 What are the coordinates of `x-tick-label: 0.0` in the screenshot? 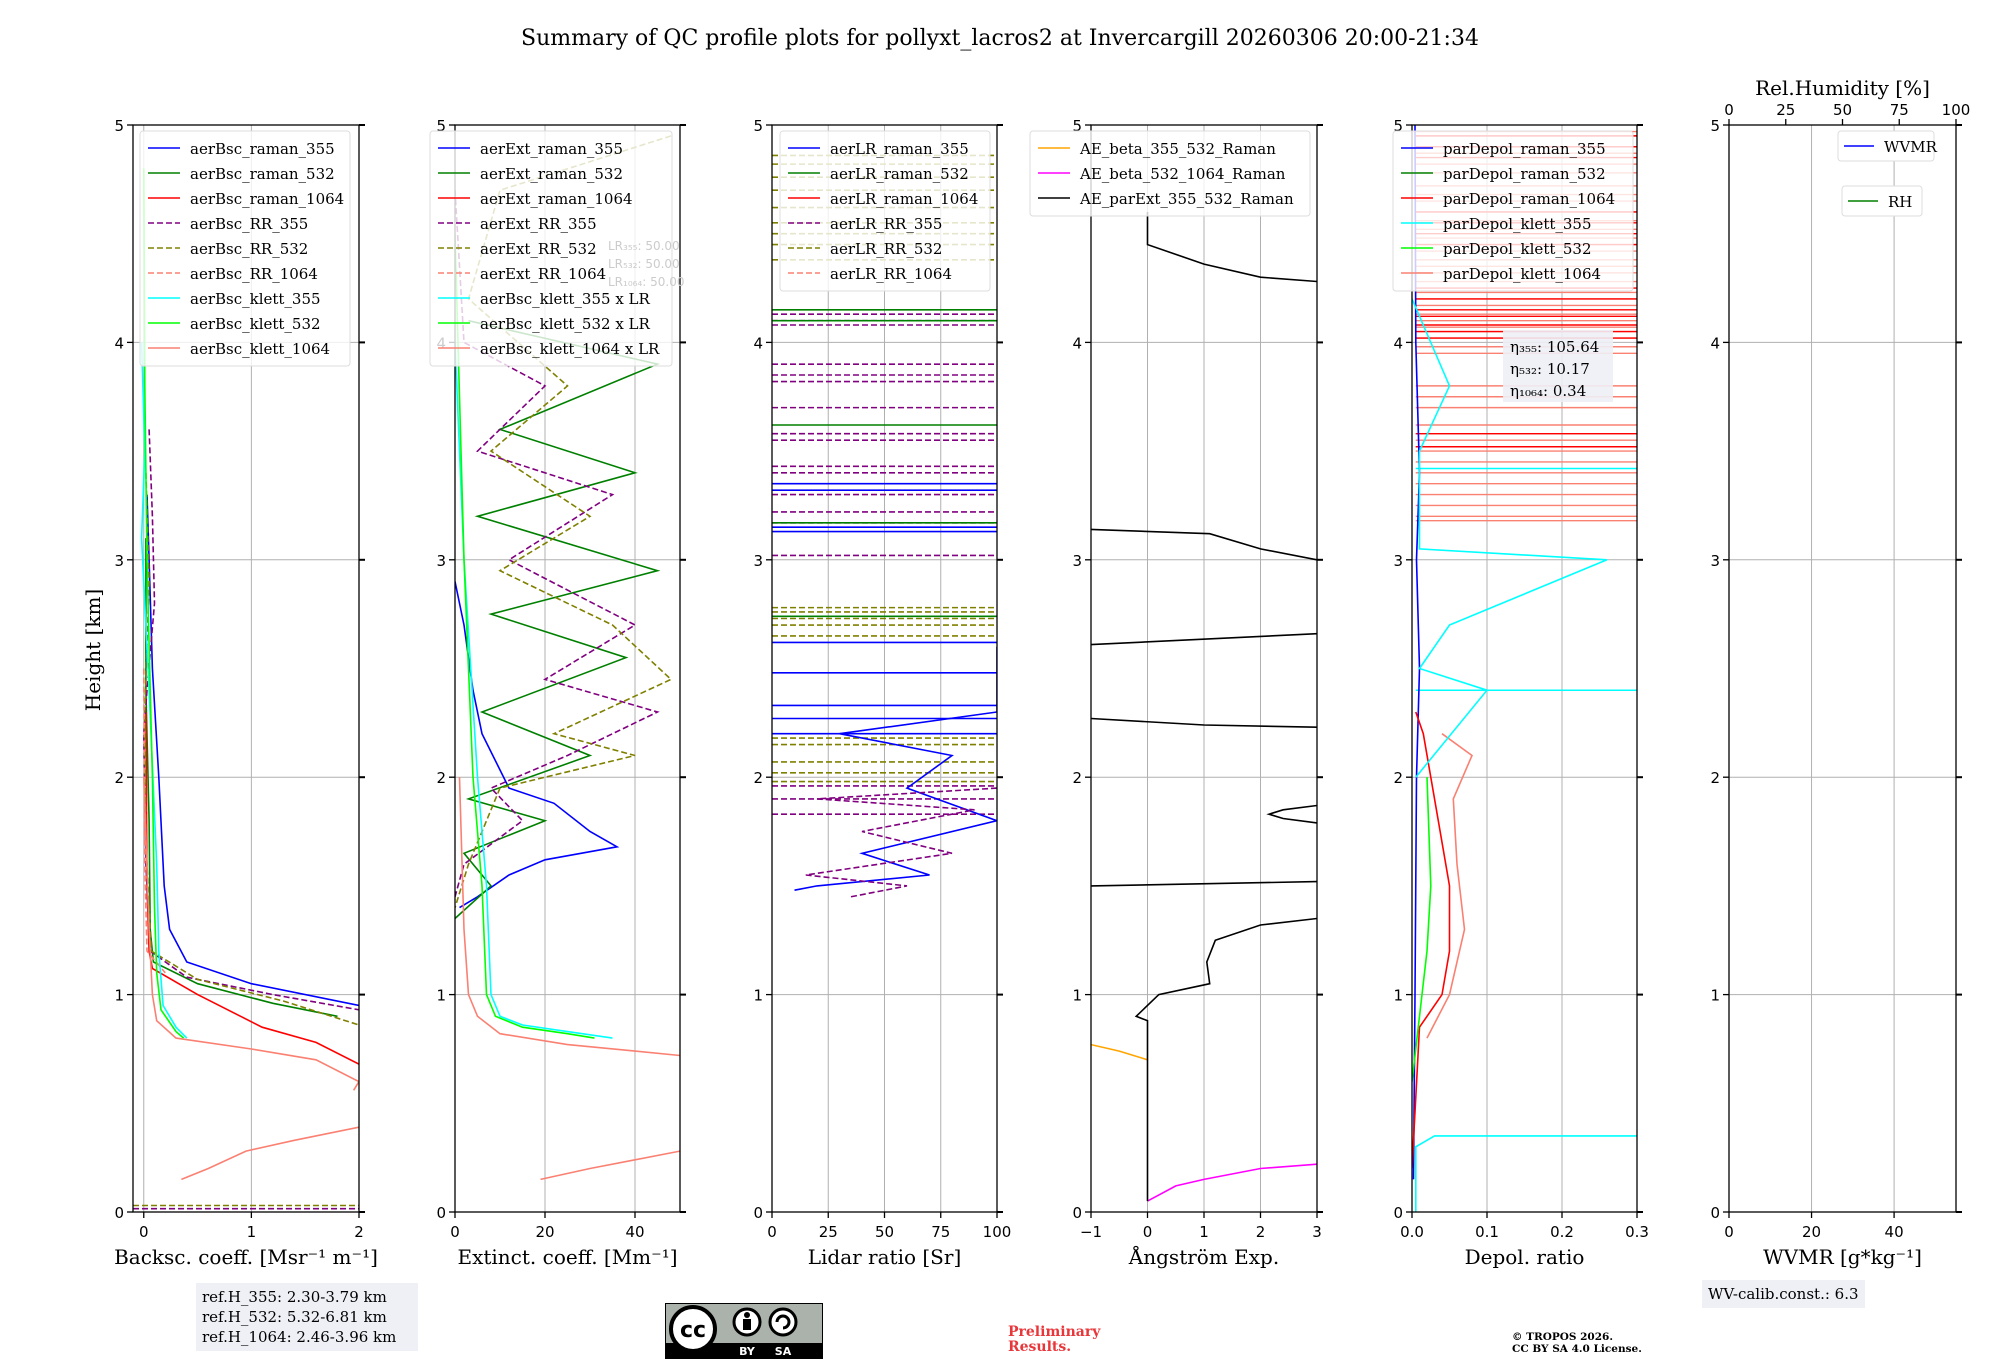 It's located at (1412, 1232).